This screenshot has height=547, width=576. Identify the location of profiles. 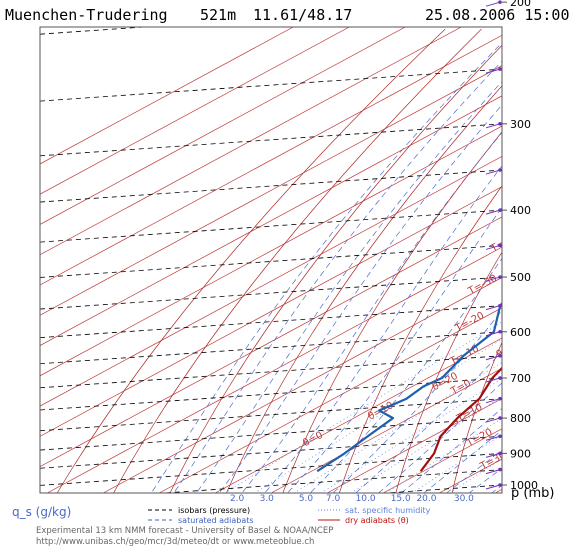
(409, 387).